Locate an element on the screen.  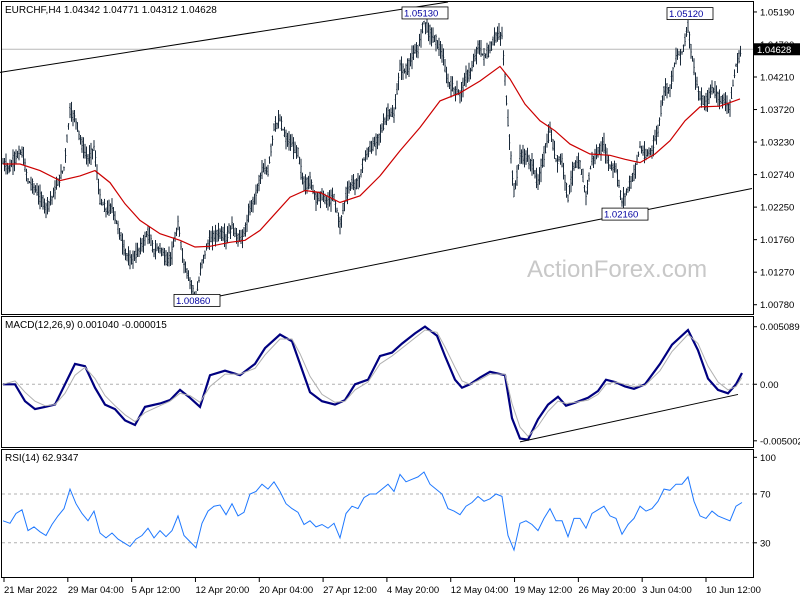
x-tick-label: 10 Jun 12:00 is located at coordinates (733, 590).